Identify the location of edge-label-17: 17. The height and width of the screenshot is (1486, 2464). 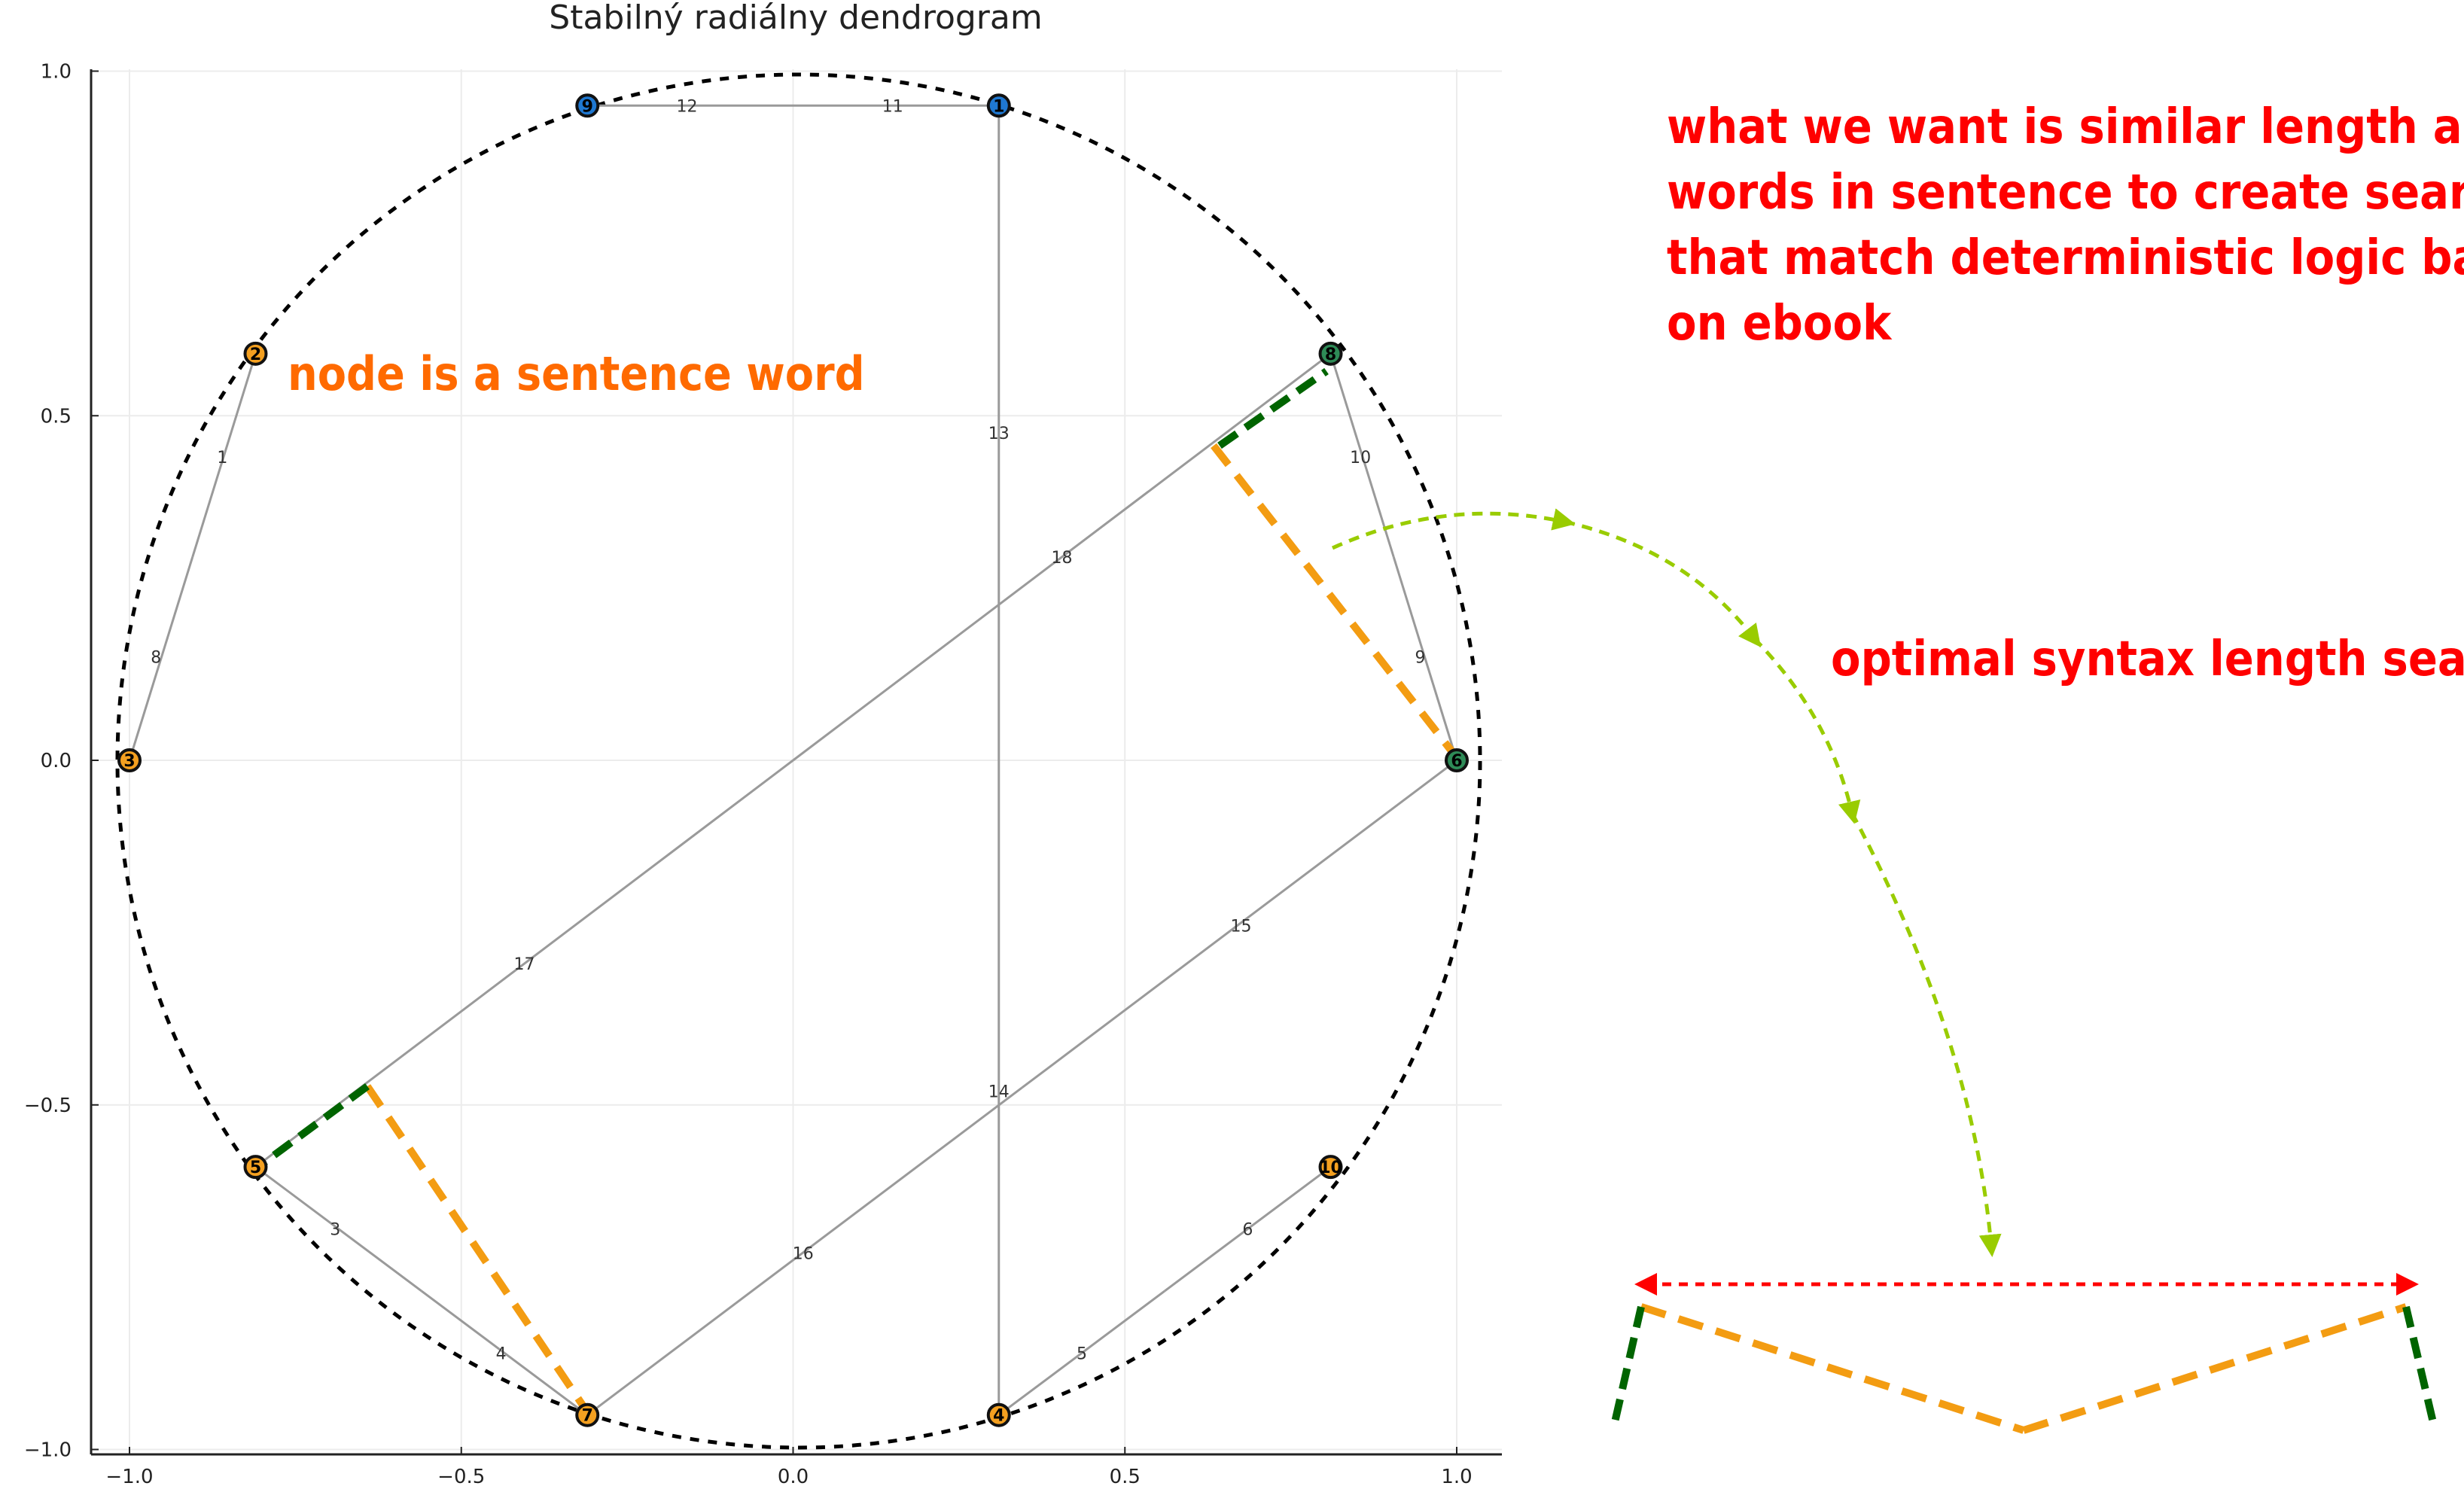
(524, 964).